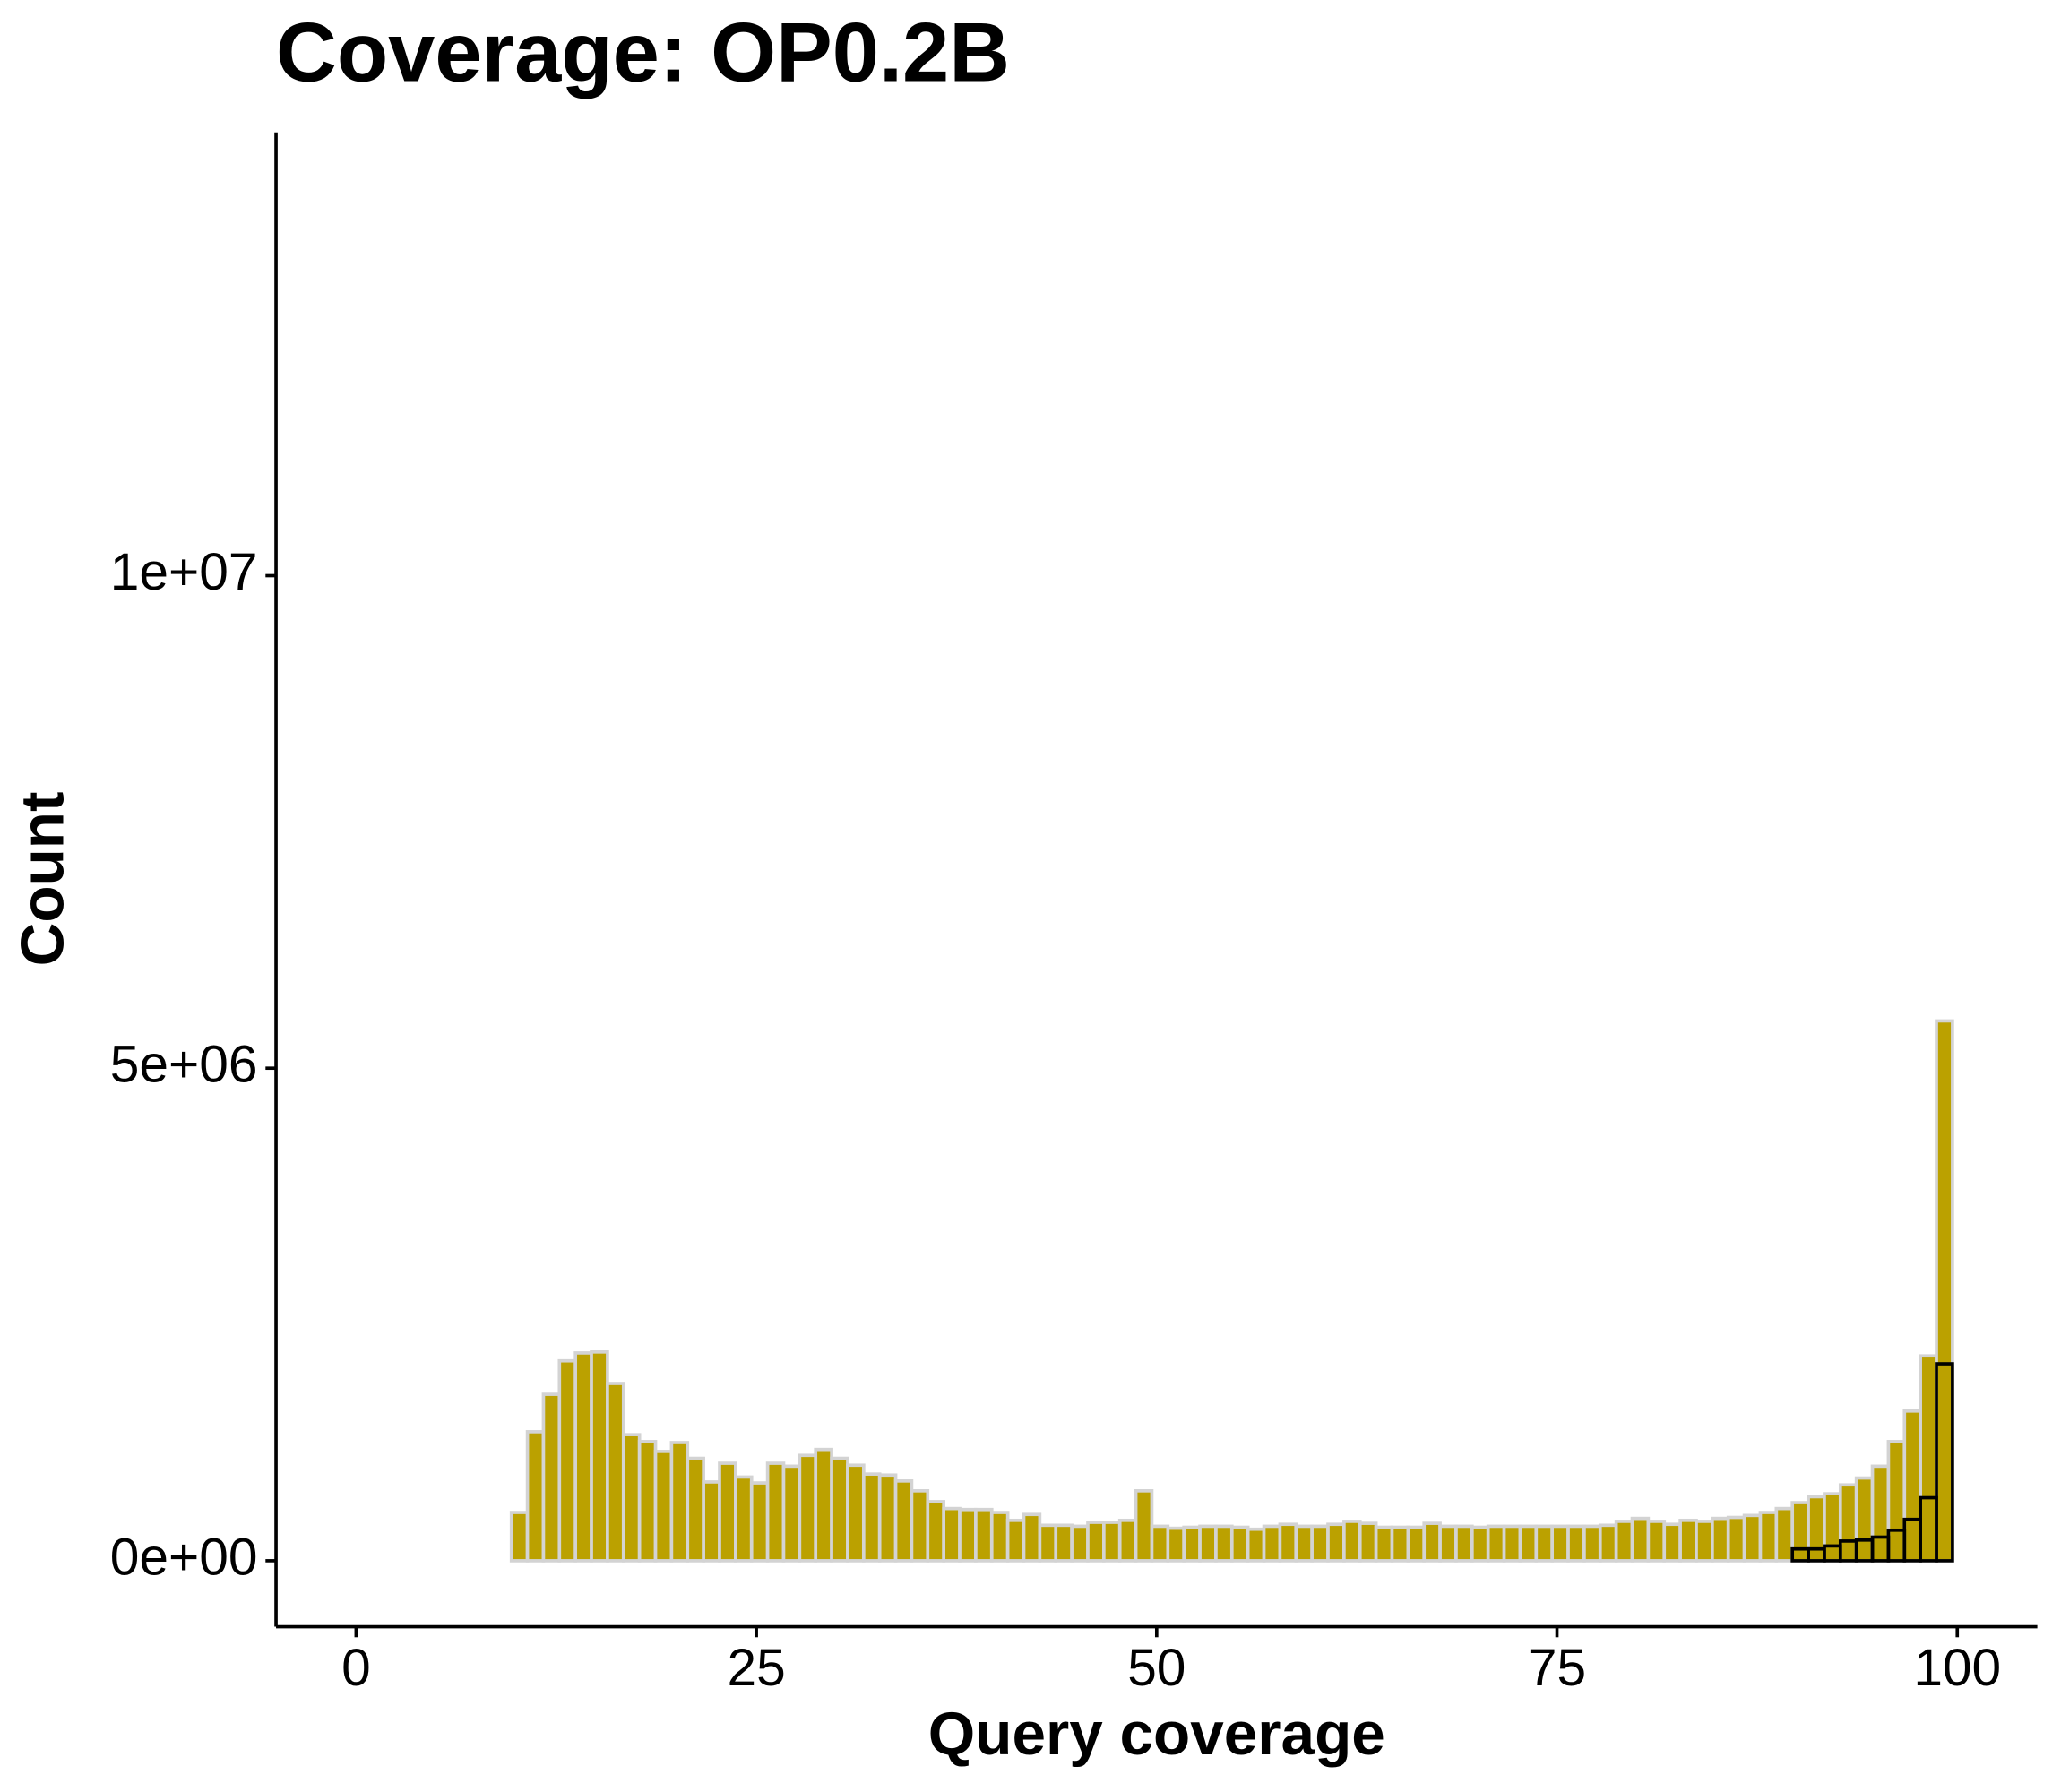 The width and height of the screenshot is (2061, 1792). Describe the element at coordinates (1156, 1734) in the screenshot. I see `x-axis-title: Query coverage` at that location.